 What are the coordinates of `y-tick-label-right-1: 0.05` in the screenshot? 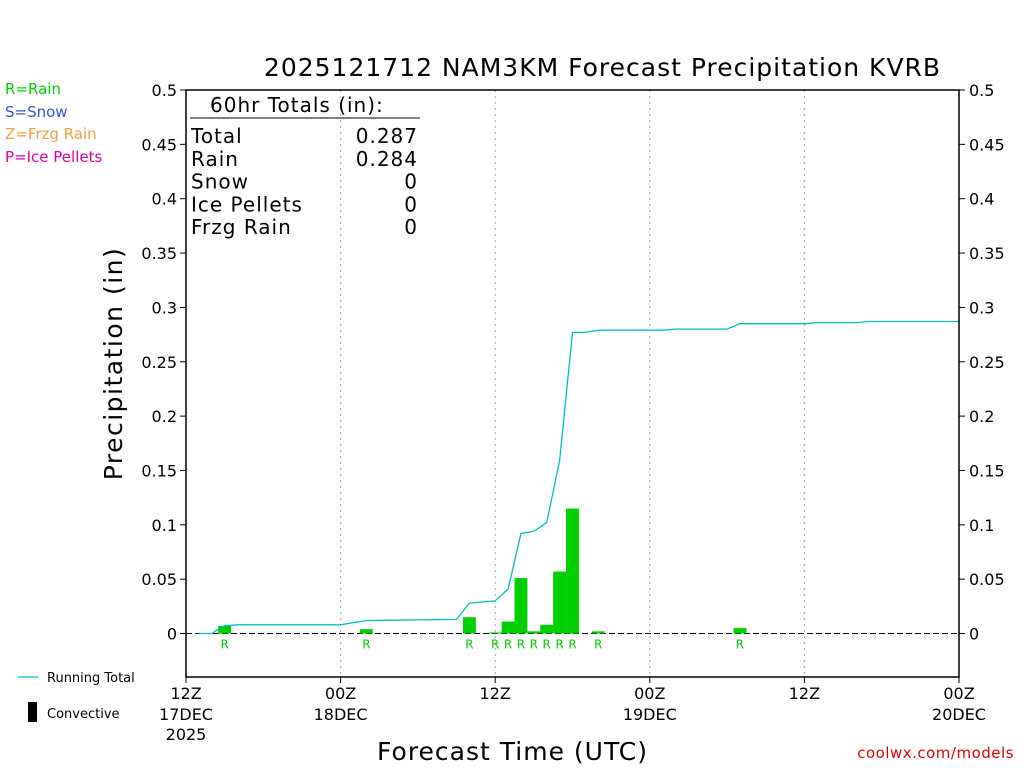 It's located at (987, 579).